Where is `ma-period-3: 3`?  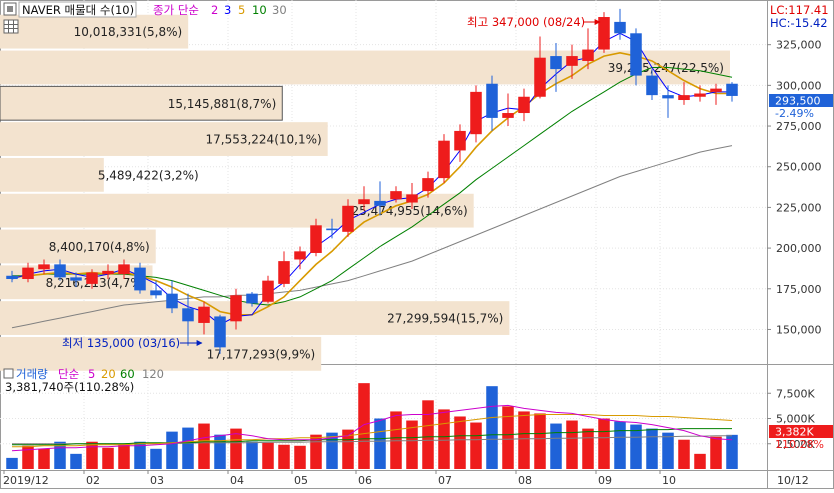
ma-period-3: 3 is located at coordinates (227, 10).